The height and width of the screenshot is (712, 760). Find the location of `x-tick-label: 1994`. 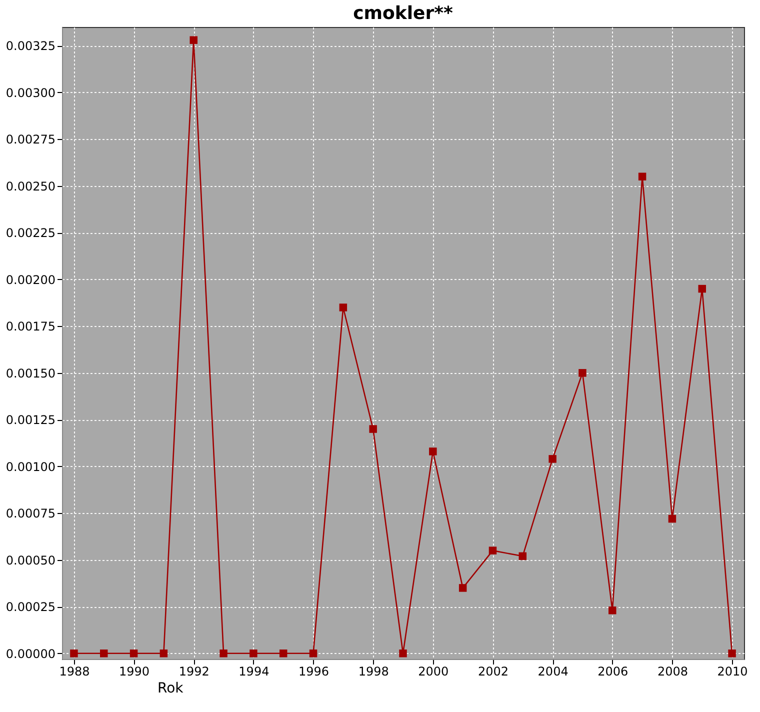

x-tick-label: 1994 is located at coordinates (254, 671).